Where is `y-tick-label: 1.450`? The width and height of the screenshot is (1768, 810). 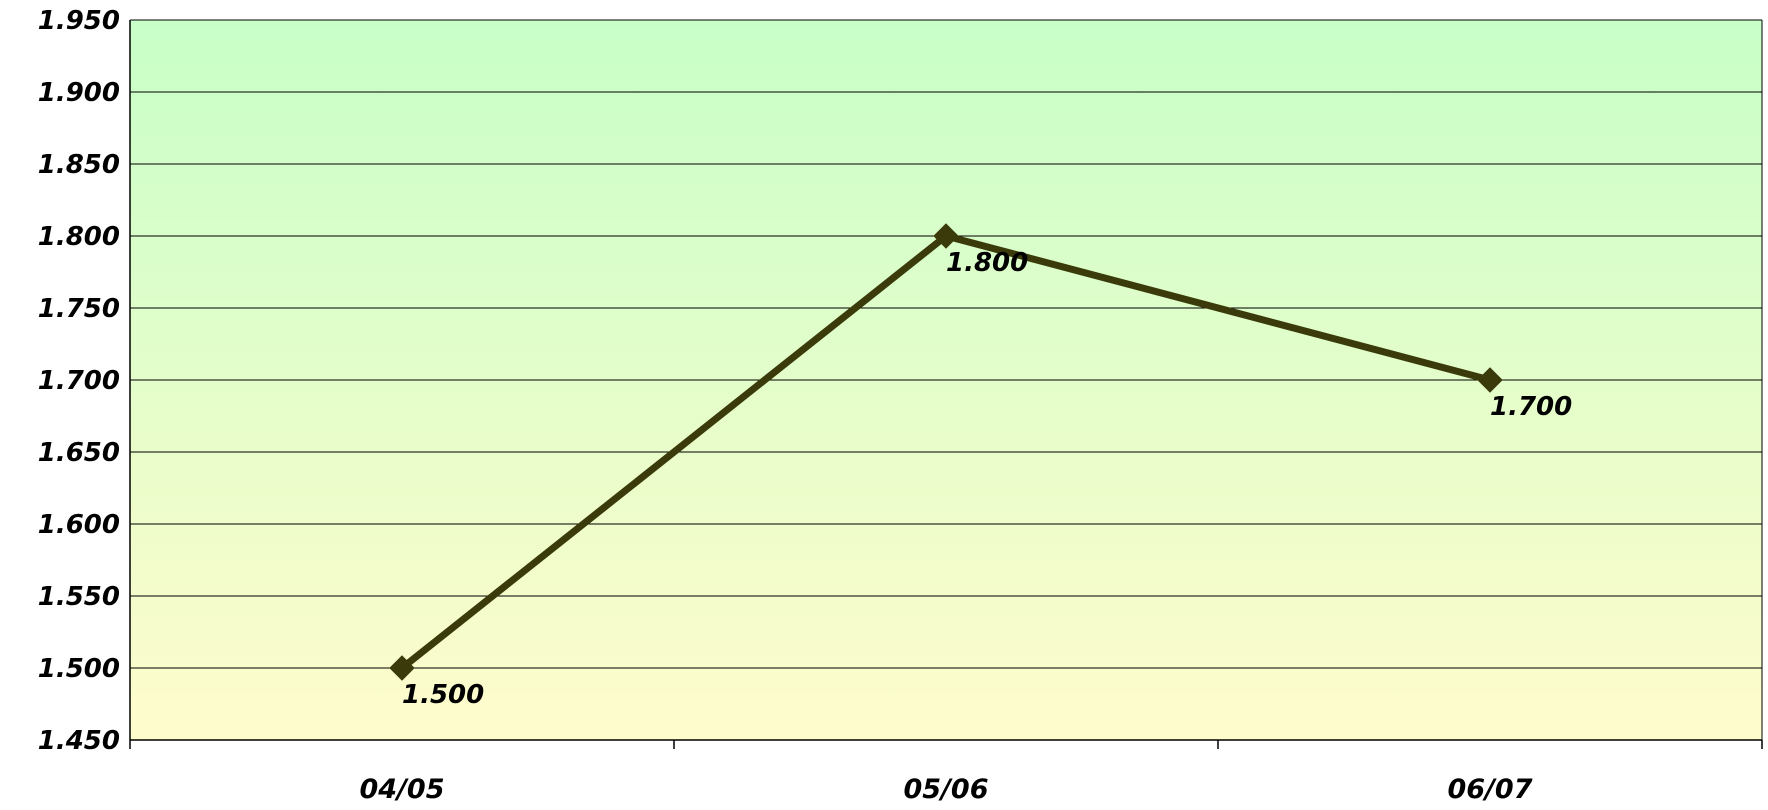
y-tick-label: 1.450 is located at coordinates (79, 741).